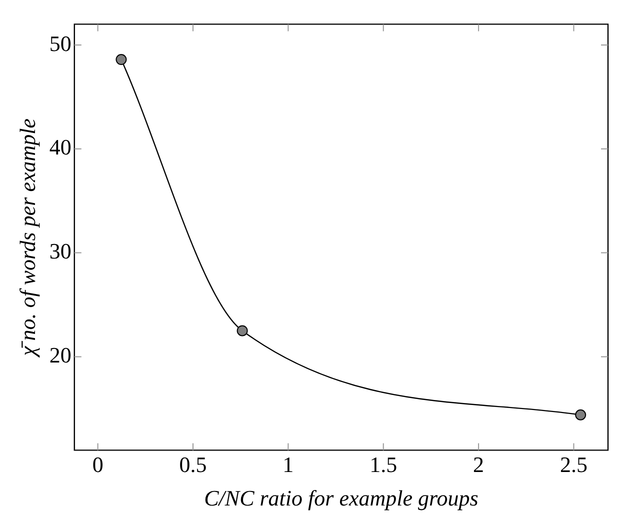 The image size is (630, 525). What do you see at coordinates (60, 251) in the screenshot?
I see `y-tick-label: 30` at bounding box center [60, 251].